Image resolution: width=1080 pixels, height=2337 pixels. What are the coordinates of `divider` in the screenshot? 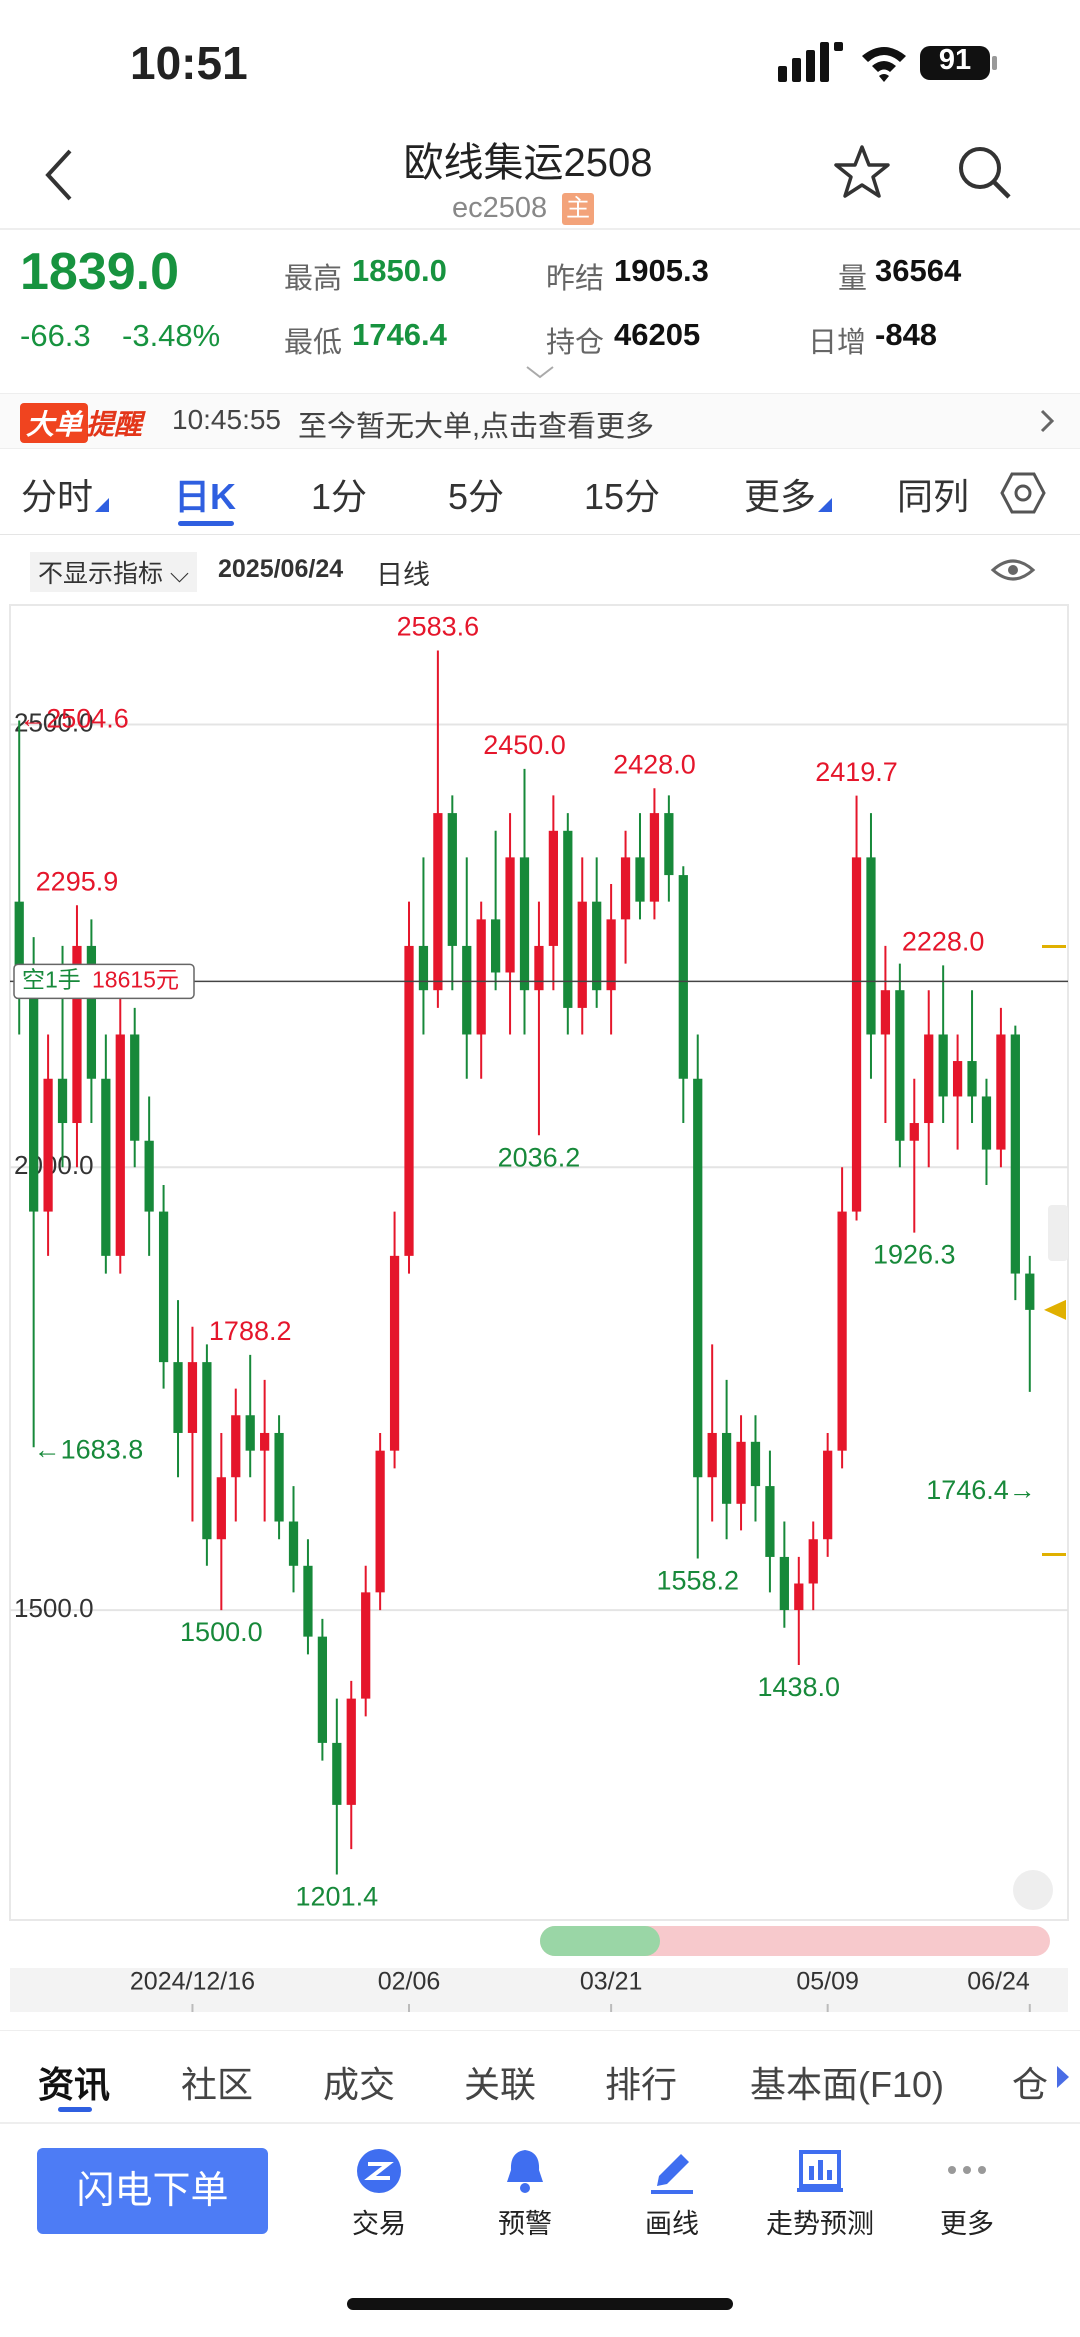 It's located at (540, 229).